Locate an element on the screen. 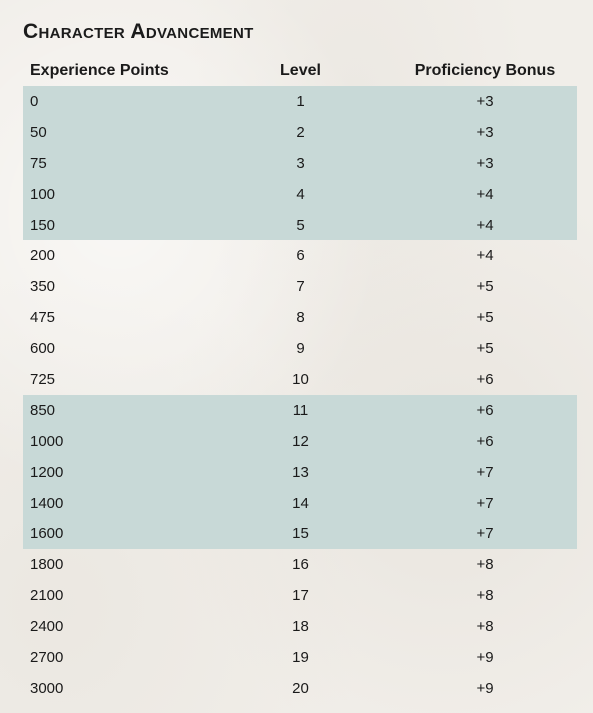 The height and width of the screenshot is (713, 593). header-experience-points: Experience Points is located at coordinates (99, 70).